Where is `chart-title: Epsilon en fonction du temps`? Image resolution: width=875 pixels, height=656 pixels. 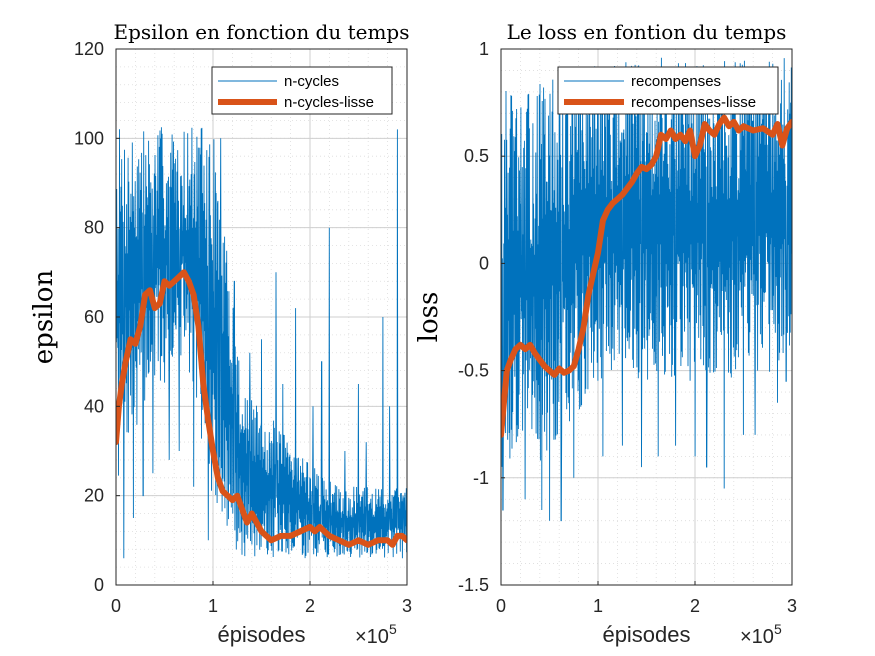 chart-title: Epsilon en fonction du temps is located at coordinates (262, 32).